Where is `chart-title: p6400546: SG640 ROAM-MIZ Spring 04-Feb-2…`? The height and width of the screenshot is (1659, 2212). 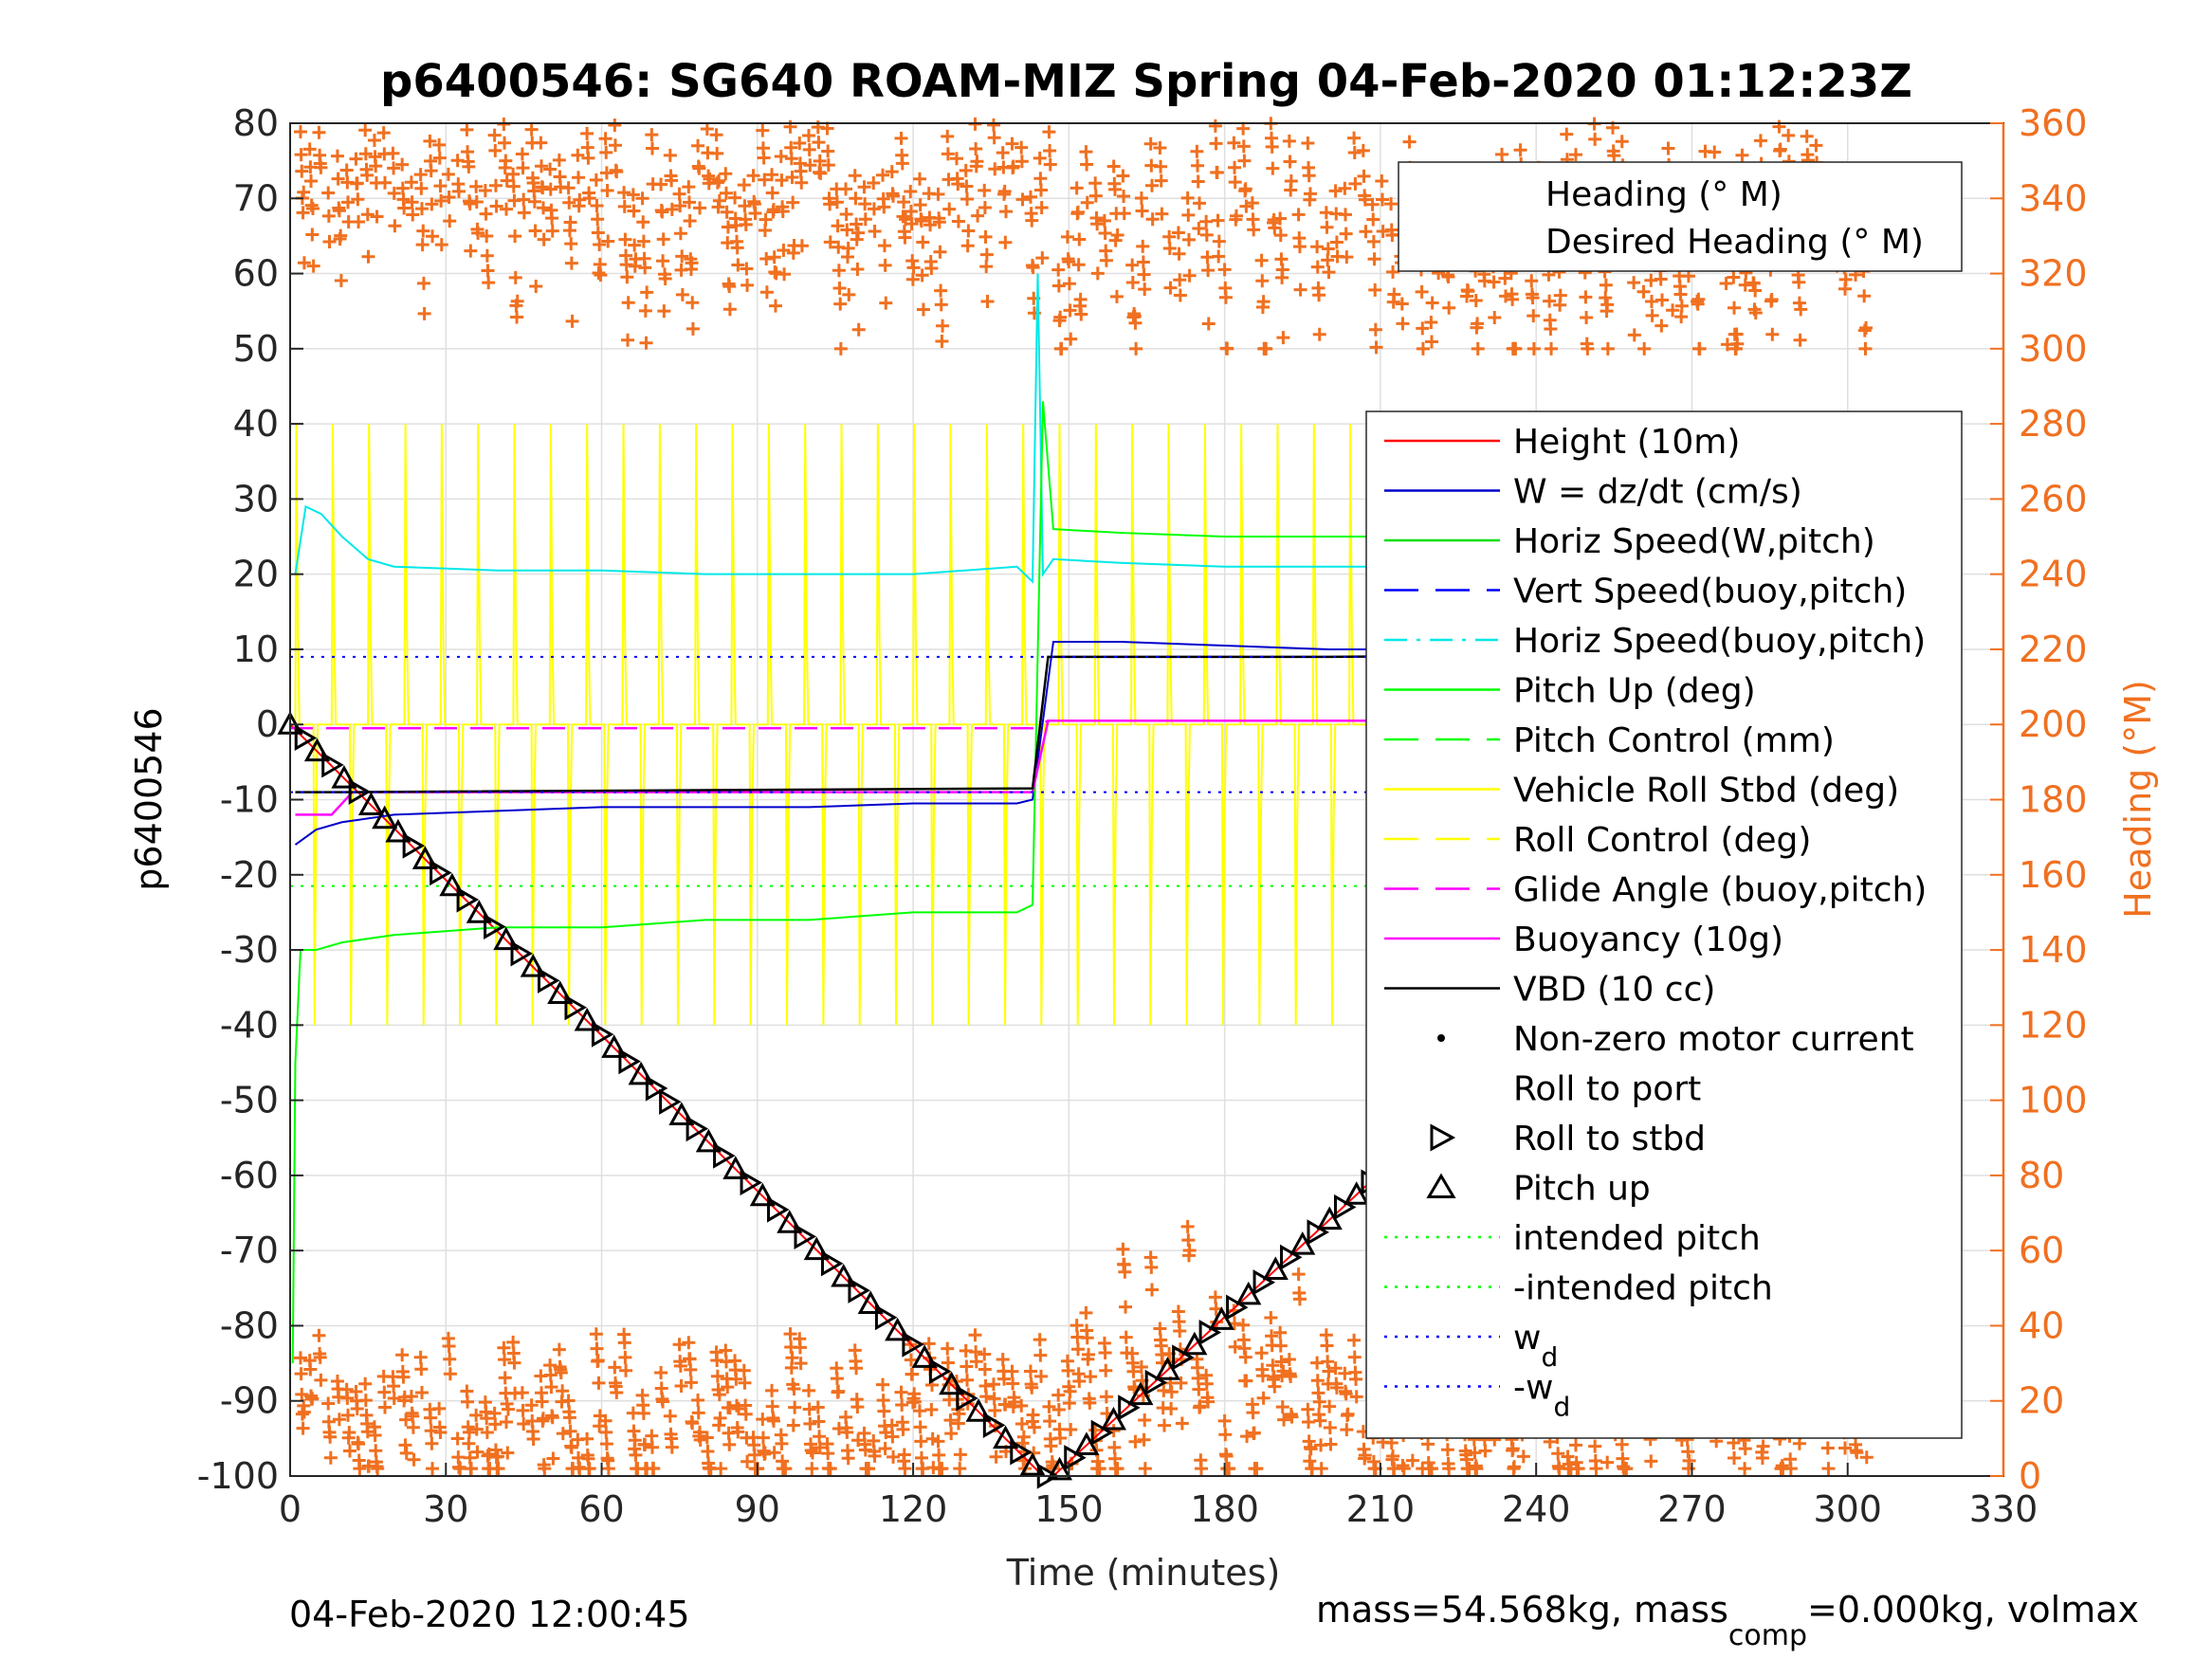
chart-title: p6400546: SG640 ROAM-MIZ Spring 04-Feb-2… is located at coordinates (1146, 81).